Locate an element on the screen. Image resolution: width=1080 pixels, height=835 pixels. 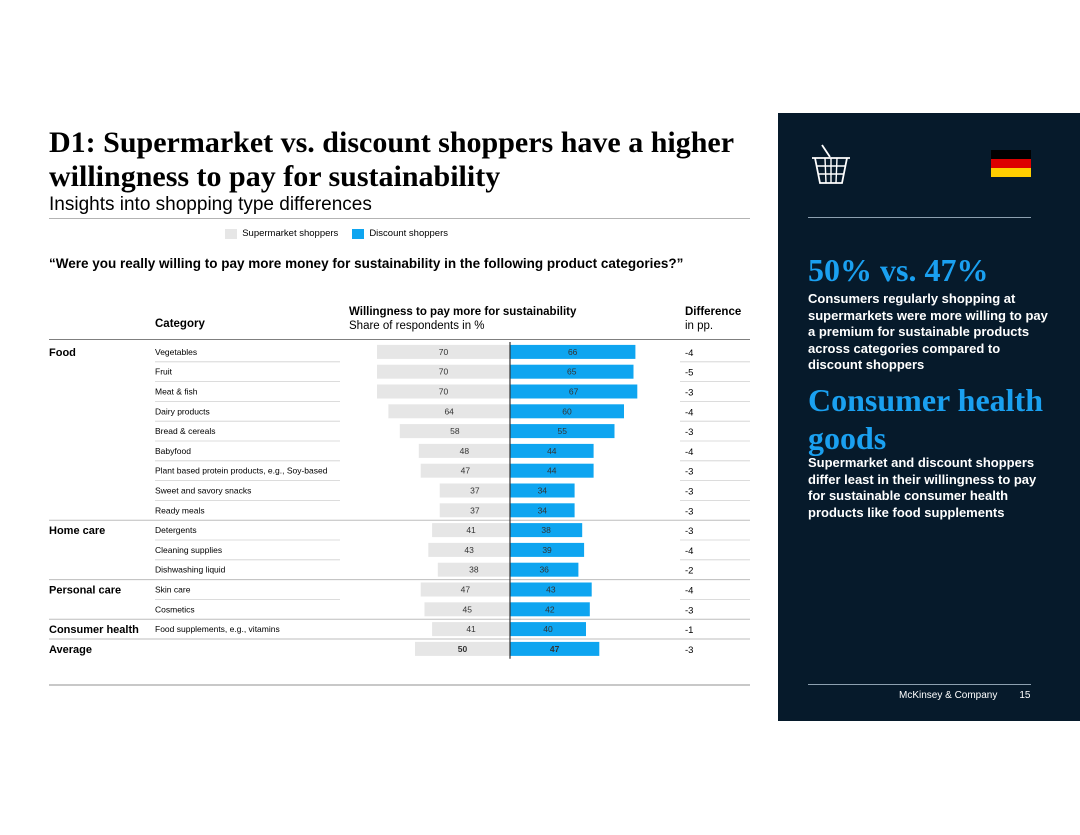
headline-consumer-health: Consumer health goods is located at coordinates (925, 419).